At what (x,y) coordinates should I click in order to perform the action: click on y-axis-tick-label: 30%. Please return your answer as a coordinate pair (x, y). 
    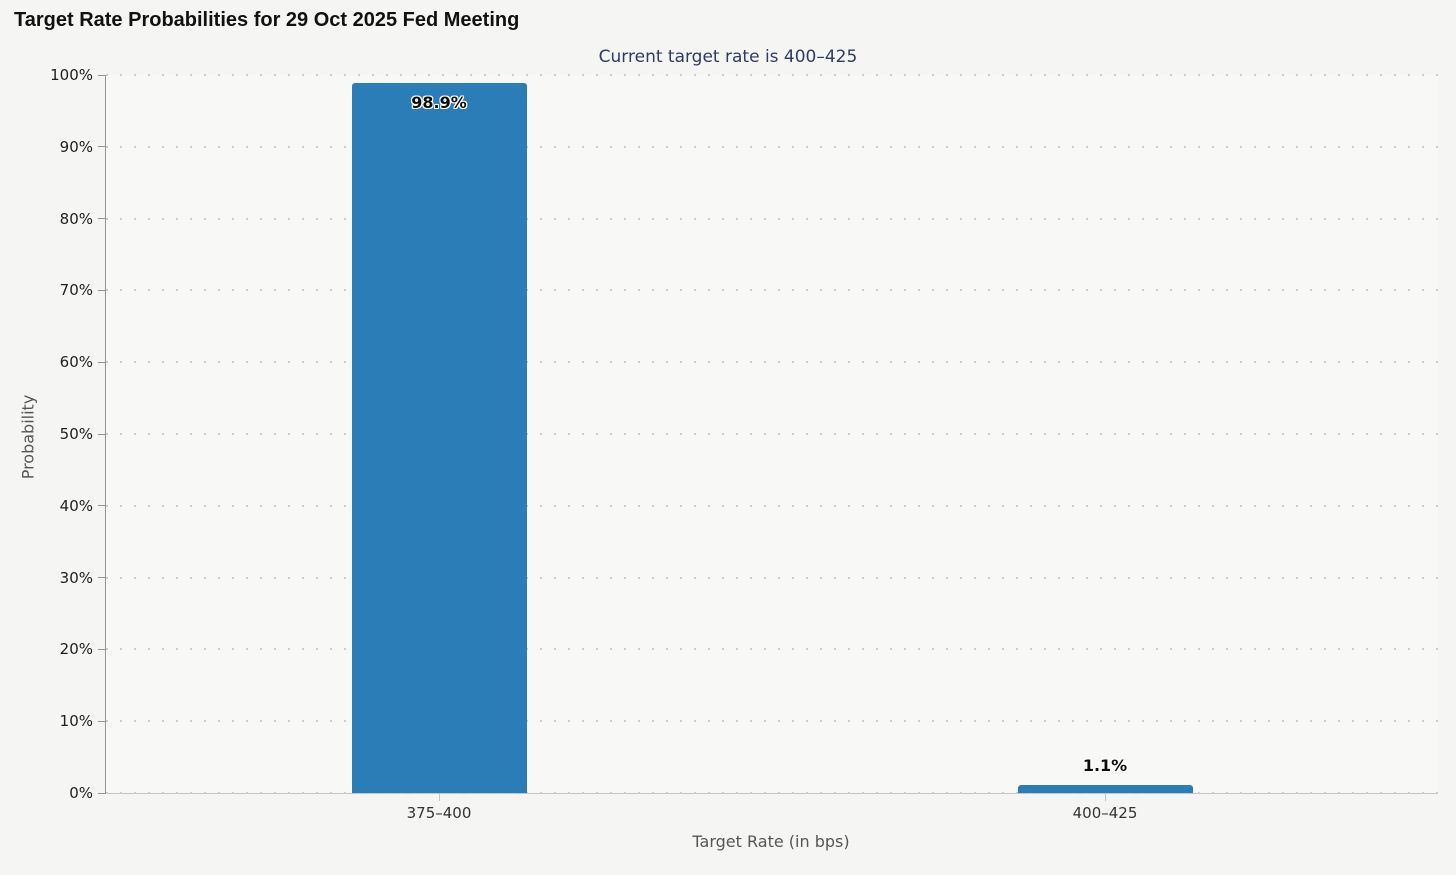
    Looking at the image, I should click on (76, 577).